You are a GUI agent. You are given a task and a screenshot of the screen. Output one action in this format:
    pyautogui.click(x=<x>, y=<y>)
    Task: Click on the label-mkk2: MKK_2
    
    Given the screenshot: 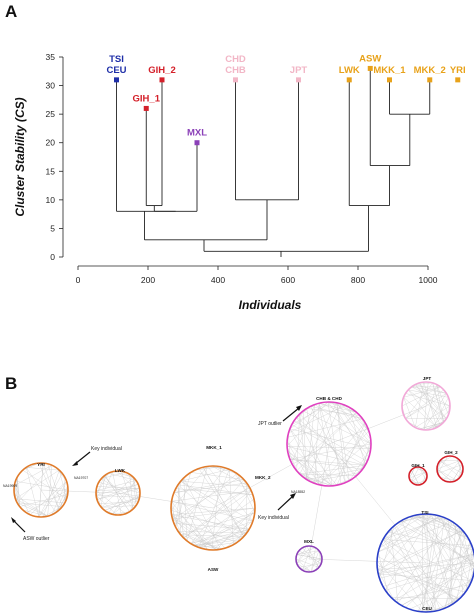 What is the action you would take?
    pyautogui.click(x=263, y=477)
    